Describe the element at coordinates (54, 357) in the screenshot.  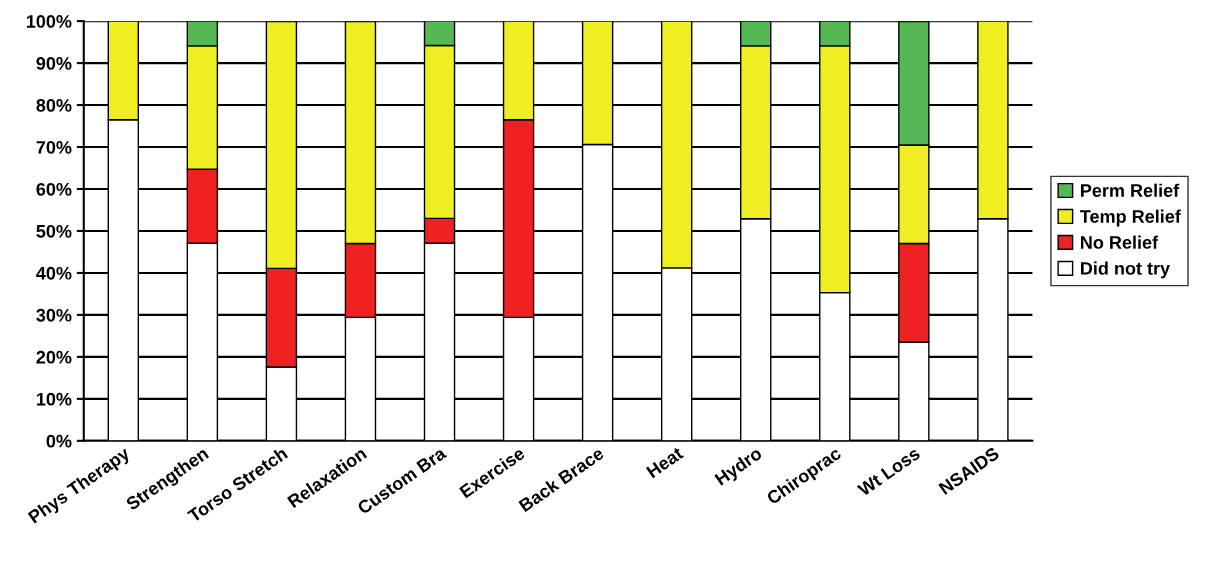
I see `y-tick-label: 20%` at that location.